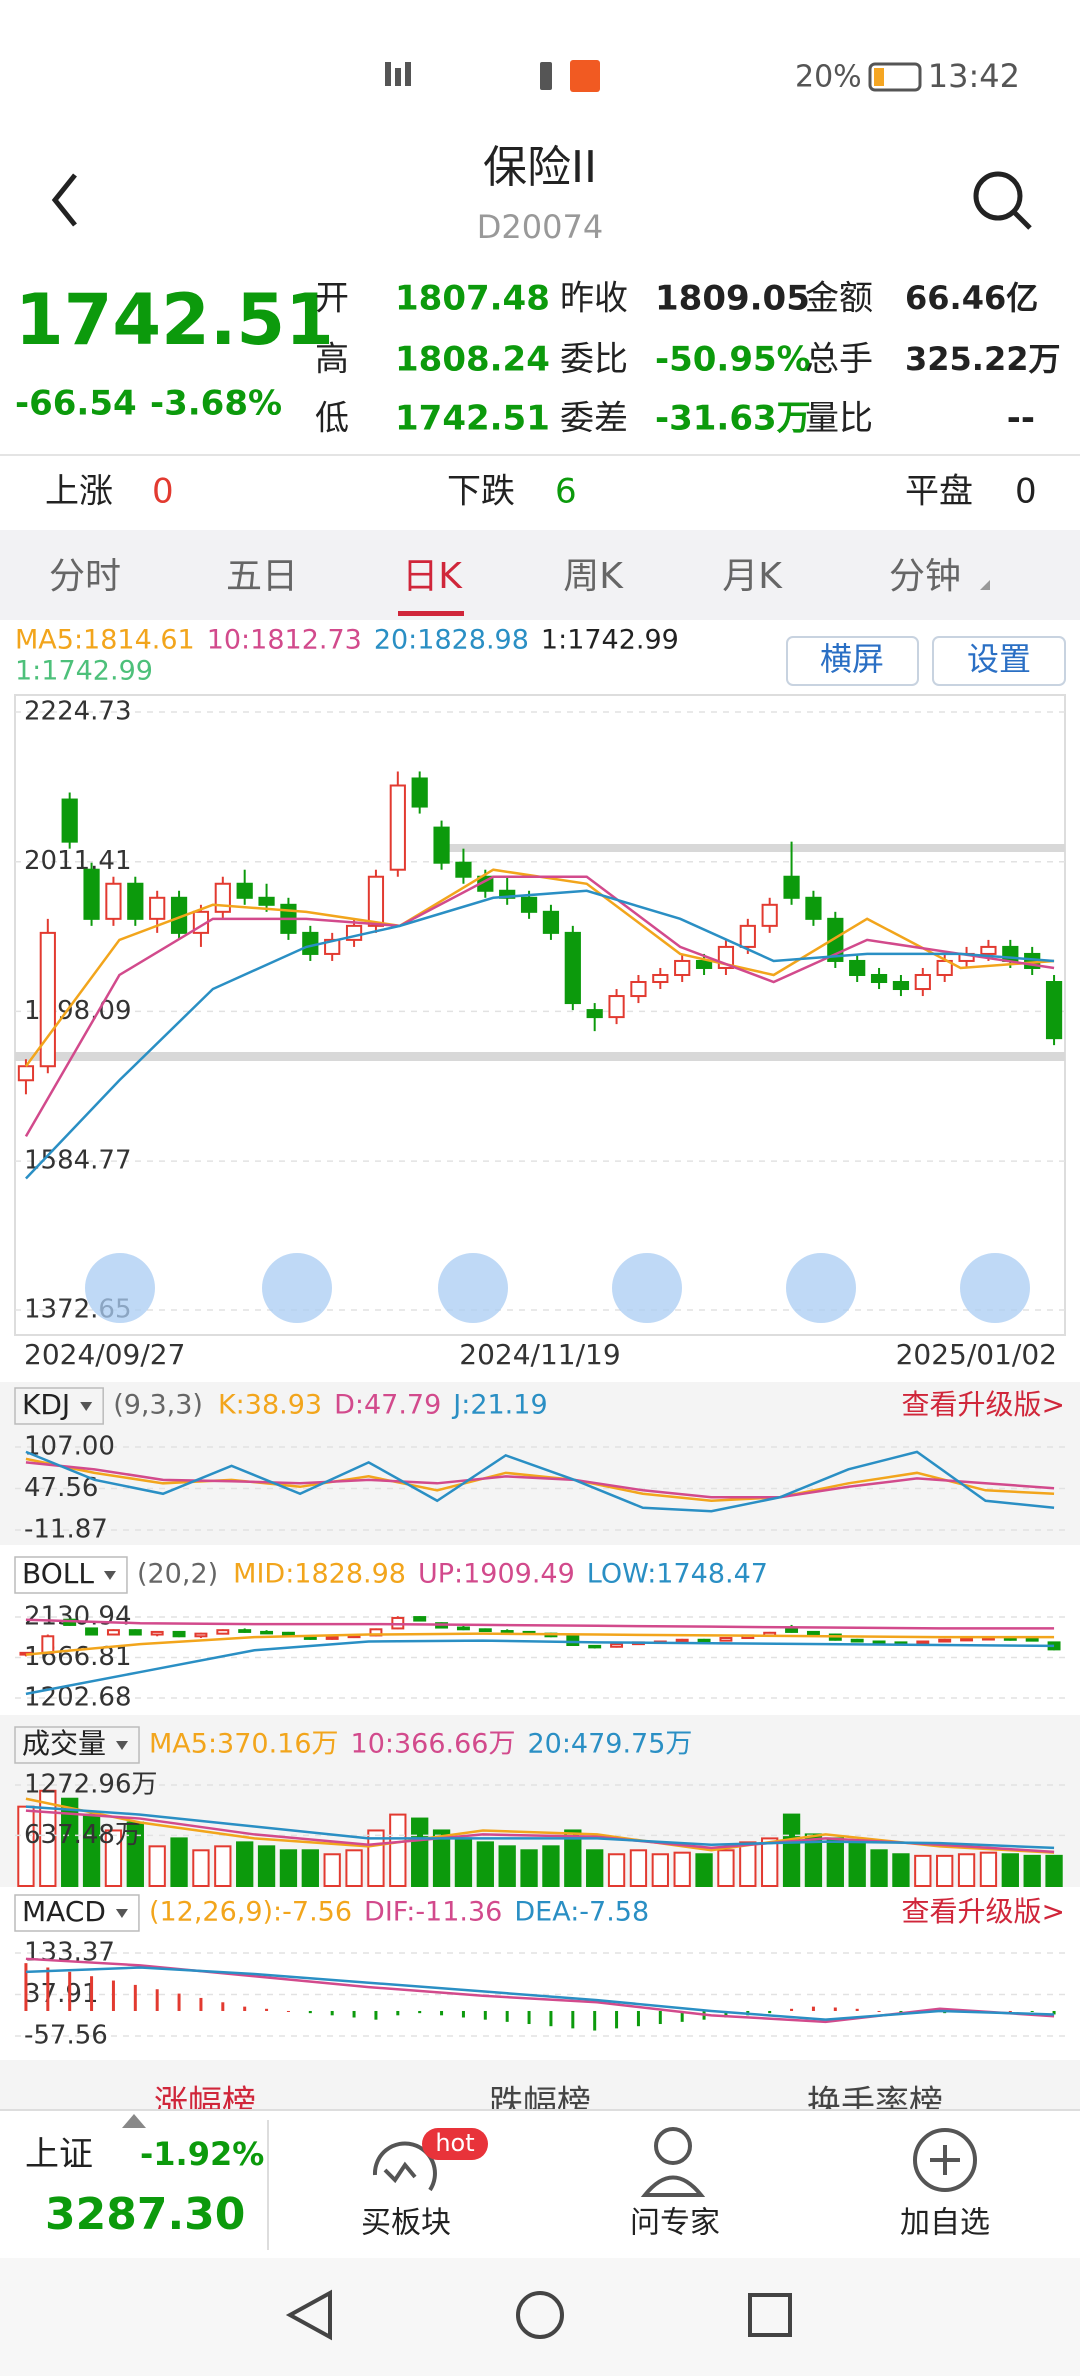 The width and height of the screenshot is (1080, 2376). Describe the element at coordinates (205, 2104) in the screenshot. I see `rank-tab: 涨幅榜` at that location.